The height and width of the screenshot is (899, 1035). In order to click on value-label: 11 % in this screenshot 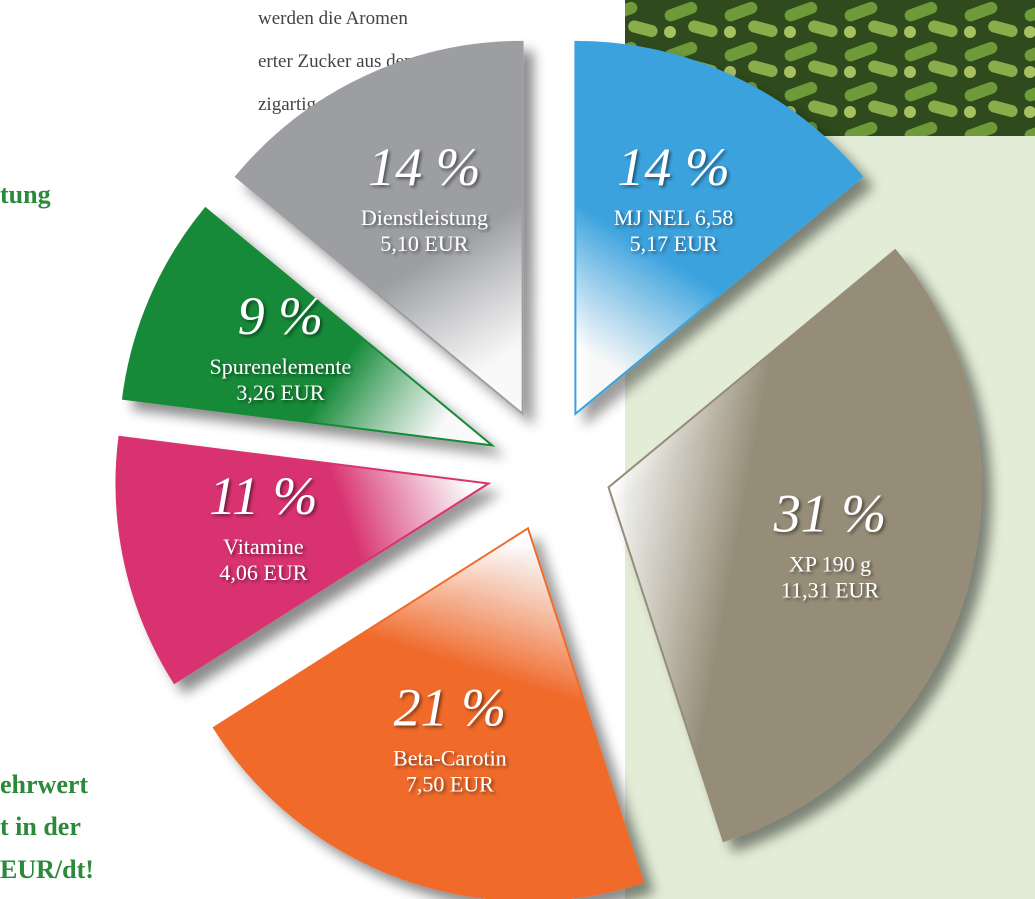, I will do `click(263, 496)`.